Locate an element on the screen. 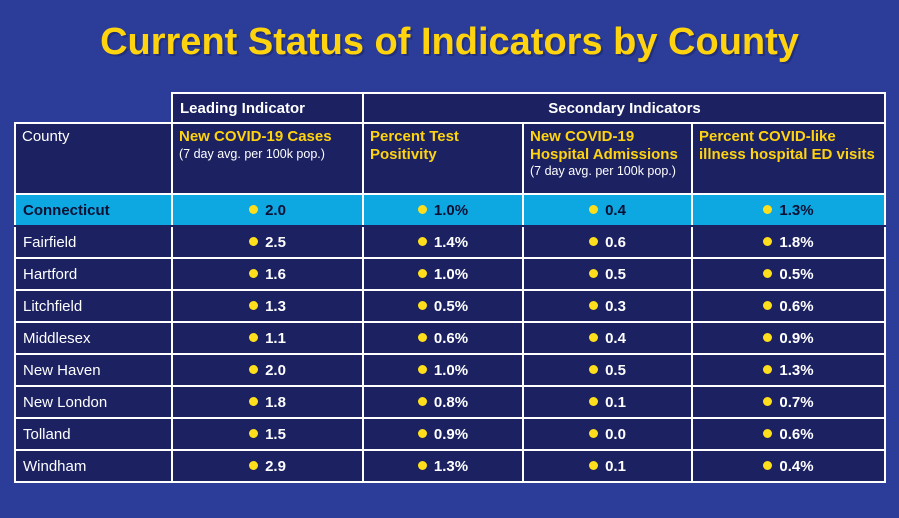 The image size is (899, 518). value-cell: 0.4% is located at coordinates (788, 466).